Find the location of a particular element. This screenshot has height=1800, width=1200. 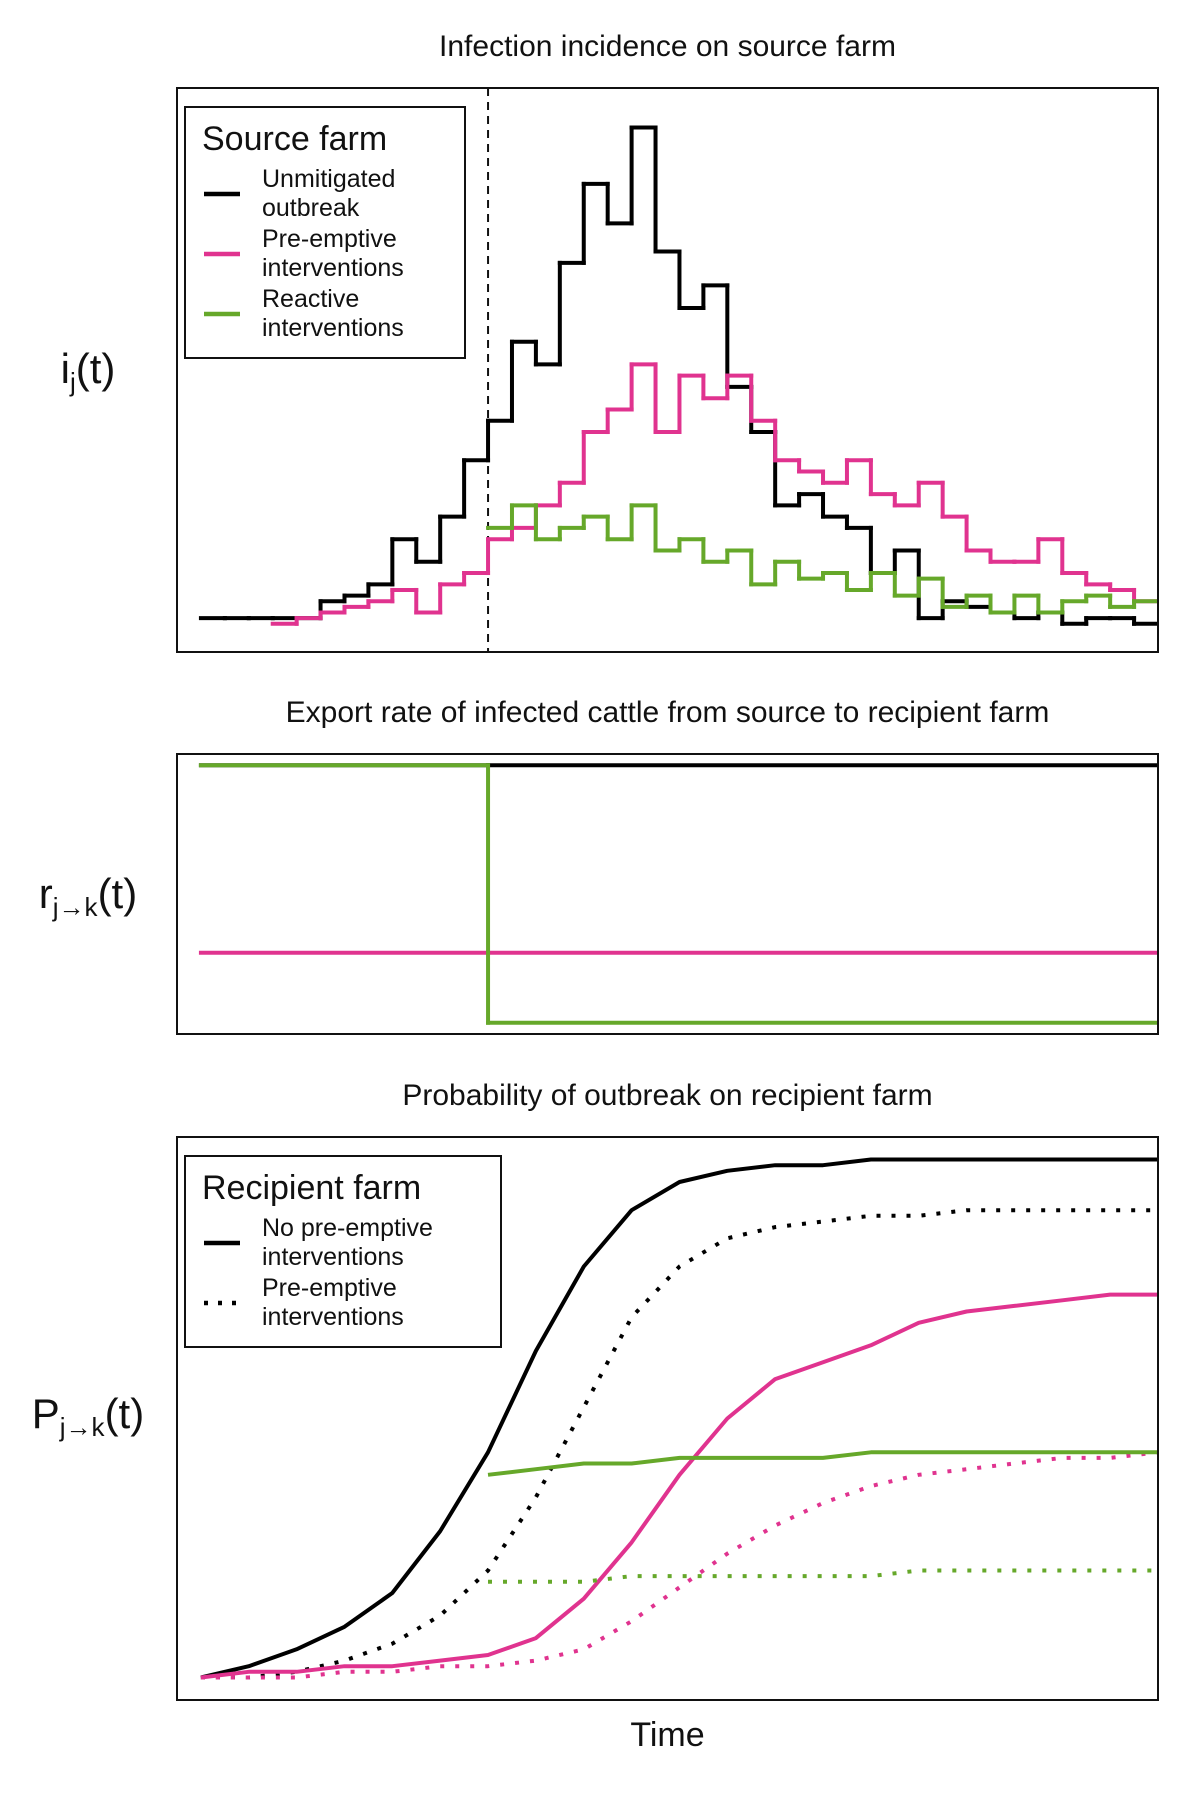

legend-label: Unmitigated outbreak is located at coordinates (329, 193).